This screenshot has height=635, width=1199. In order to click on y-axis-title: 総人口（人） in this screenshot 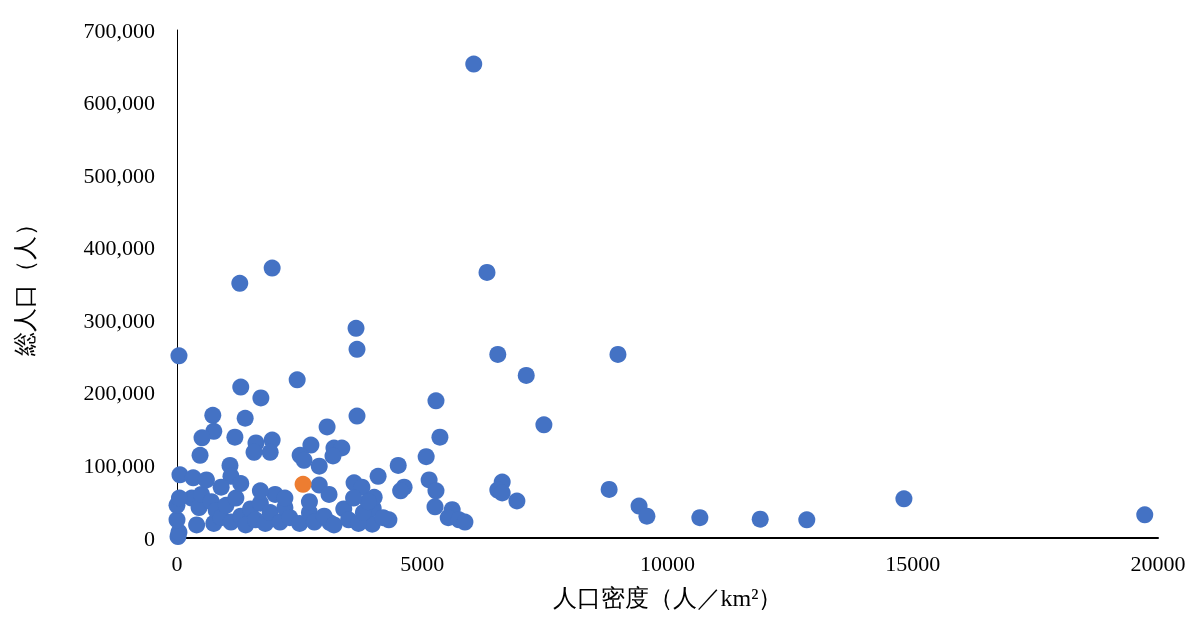, I will do `click(25, 284)`.